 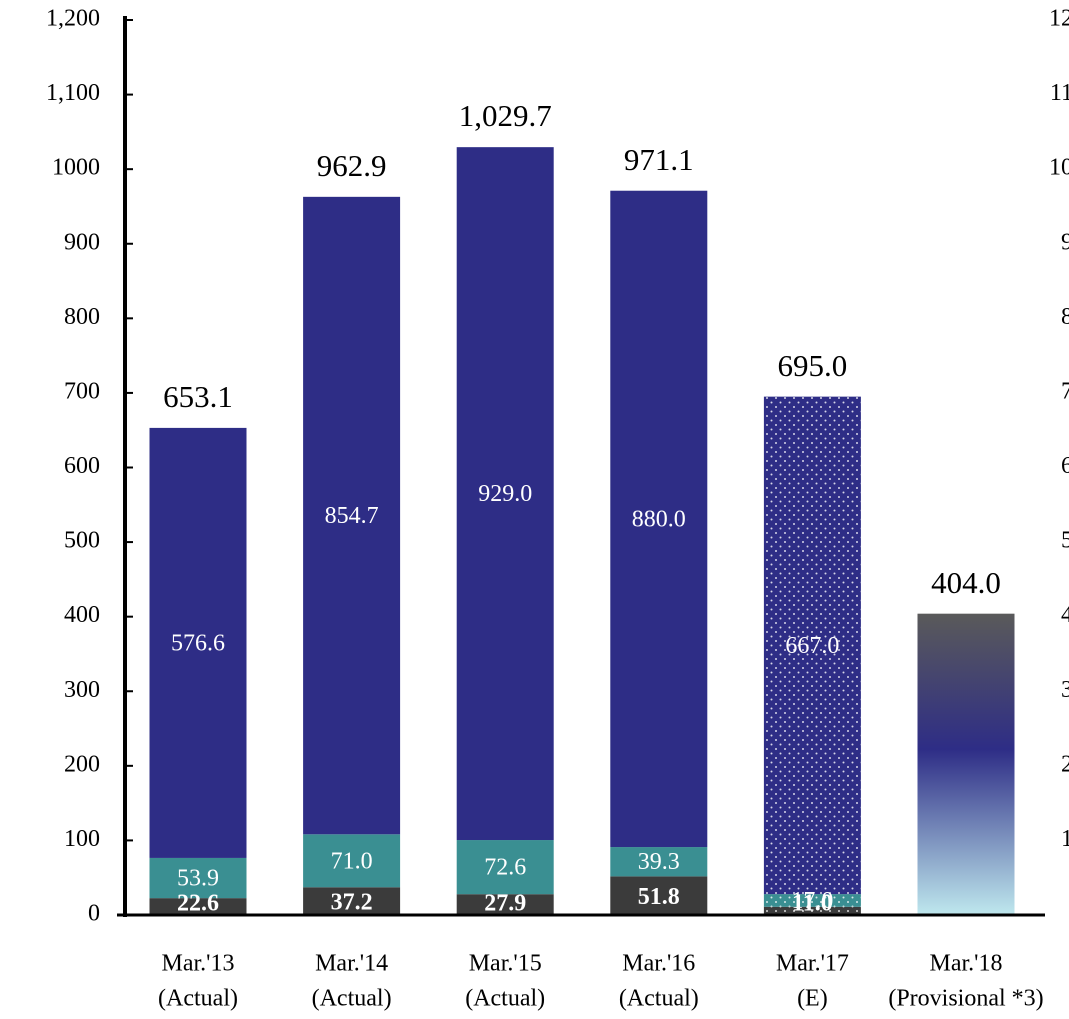 I want to click on y-tick-label: 700, so click(x=82, y=391).